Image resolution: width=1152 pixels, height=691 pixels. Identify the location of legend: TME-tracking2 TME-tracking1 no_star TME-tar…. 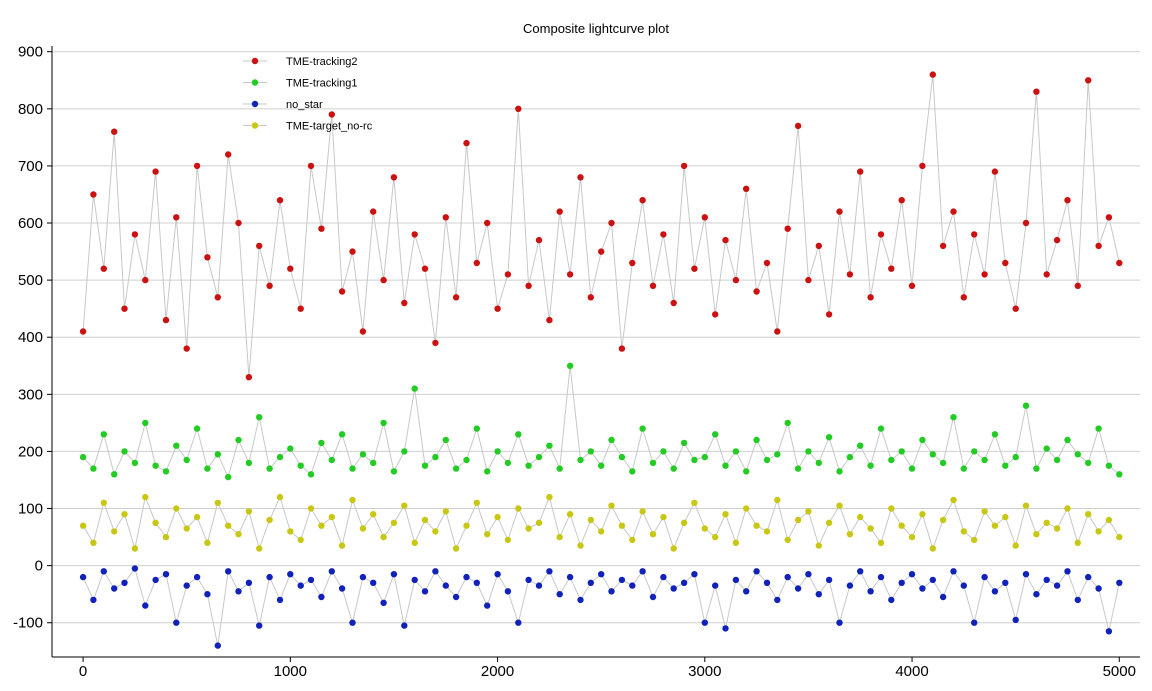
(308, 94).